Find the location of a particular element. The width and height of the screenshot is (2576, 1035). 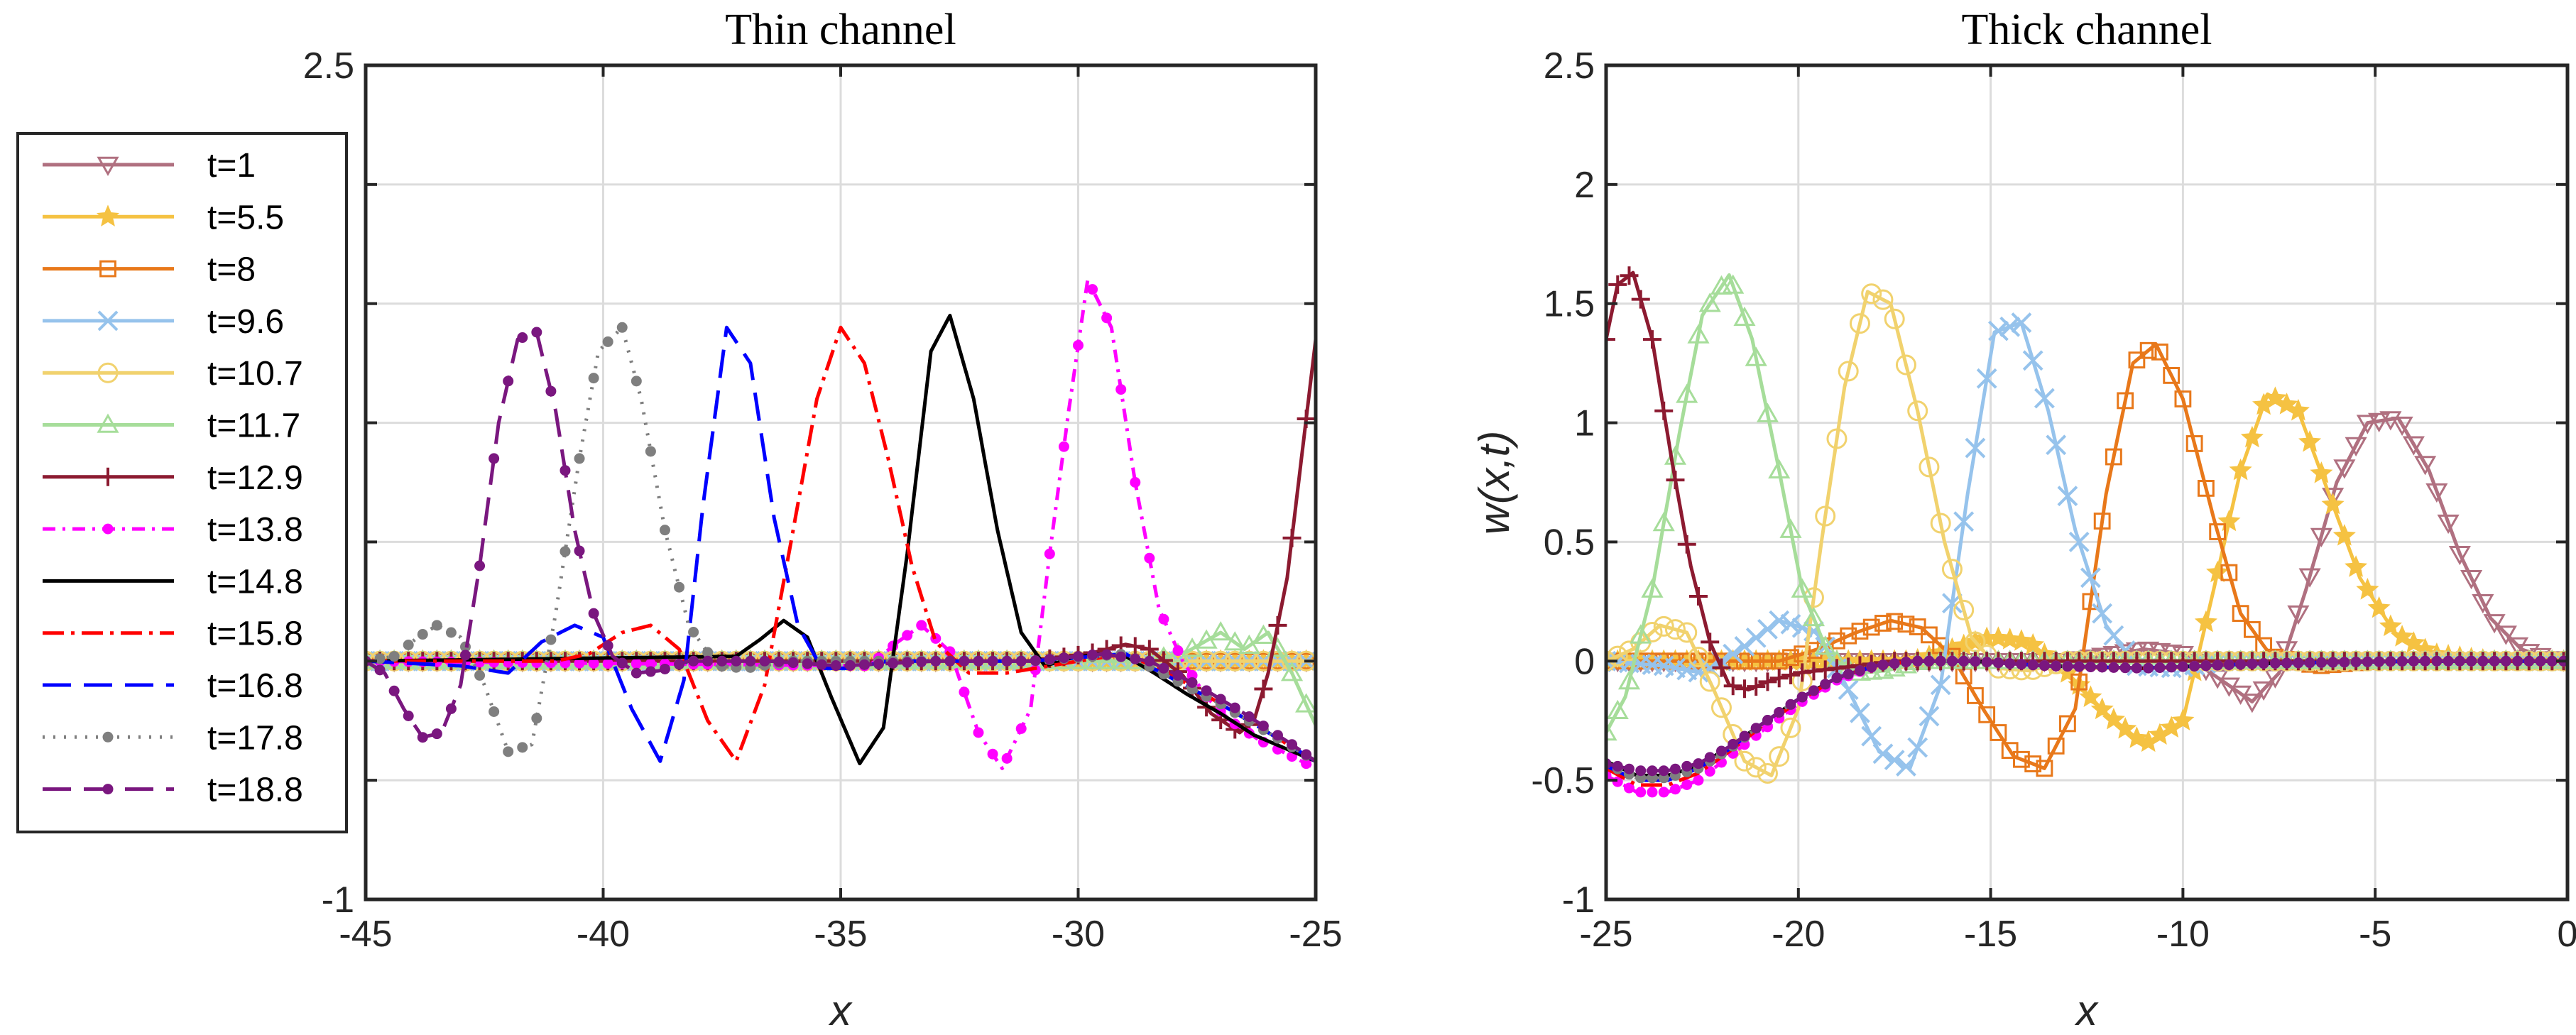

legend-label: t=10.7 is located at coordinates (255, 374).